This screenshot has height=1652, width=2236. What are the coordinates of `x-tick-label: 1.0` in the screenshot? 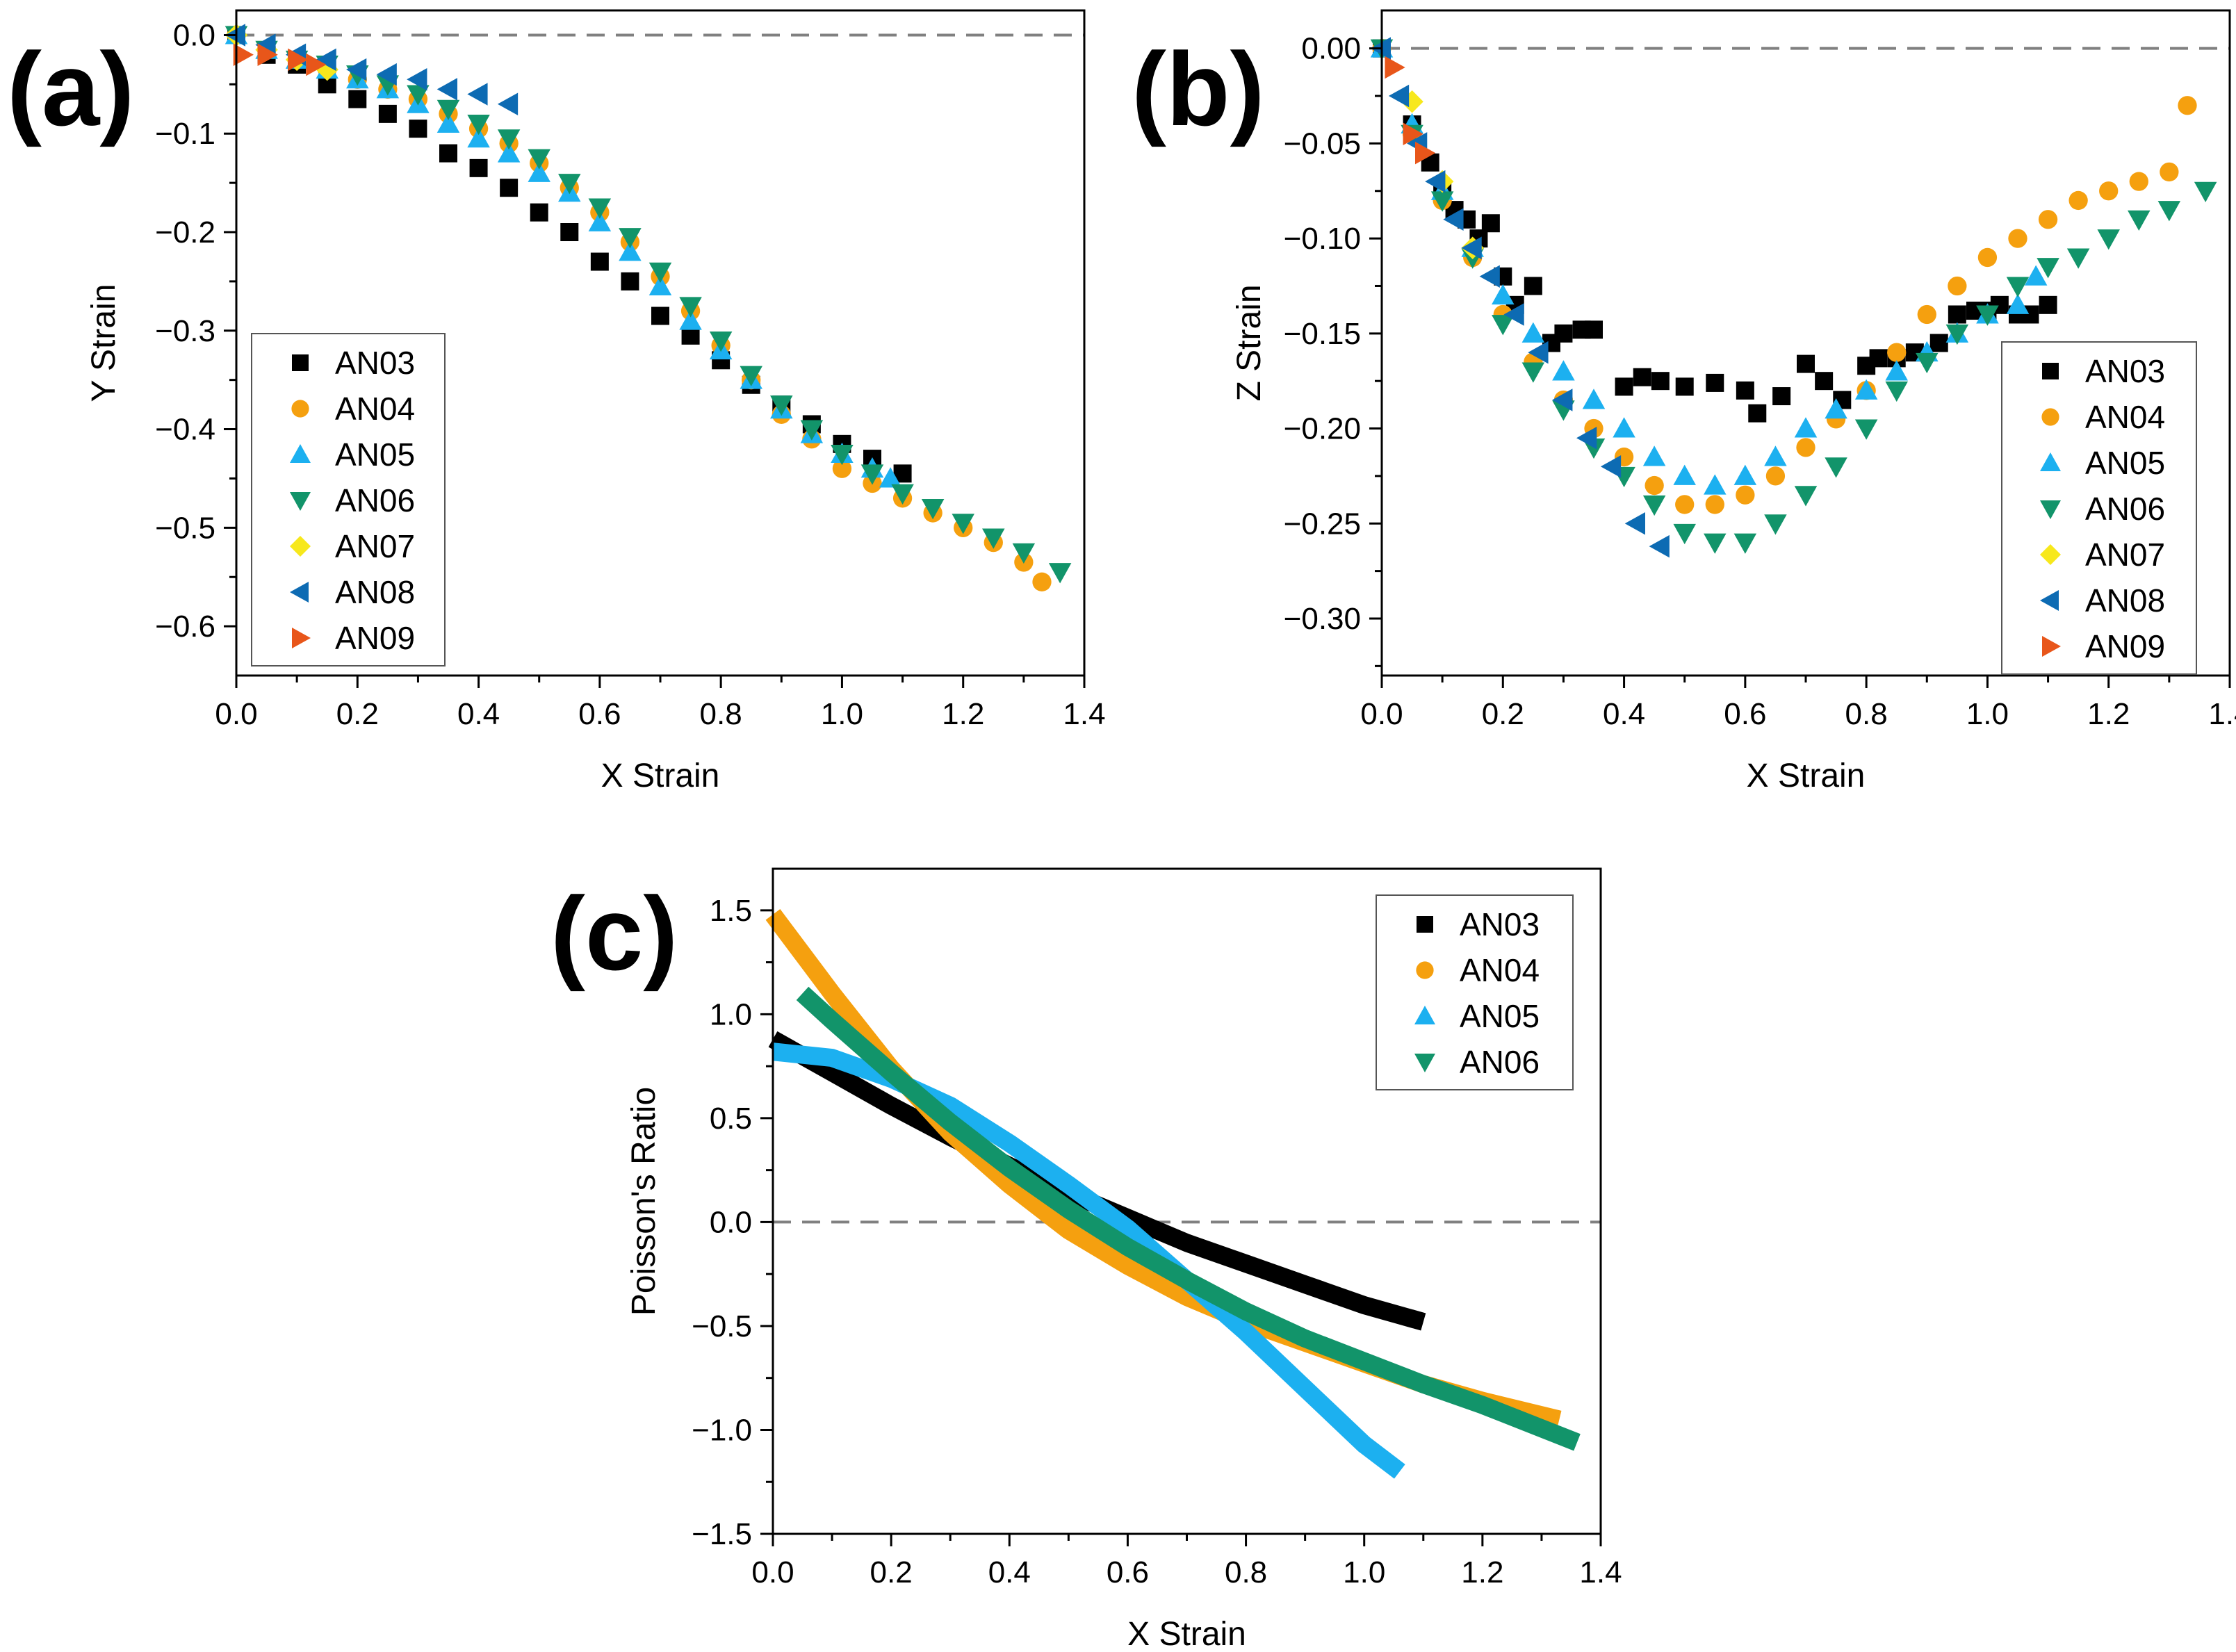 It's located at (1364, 1572).